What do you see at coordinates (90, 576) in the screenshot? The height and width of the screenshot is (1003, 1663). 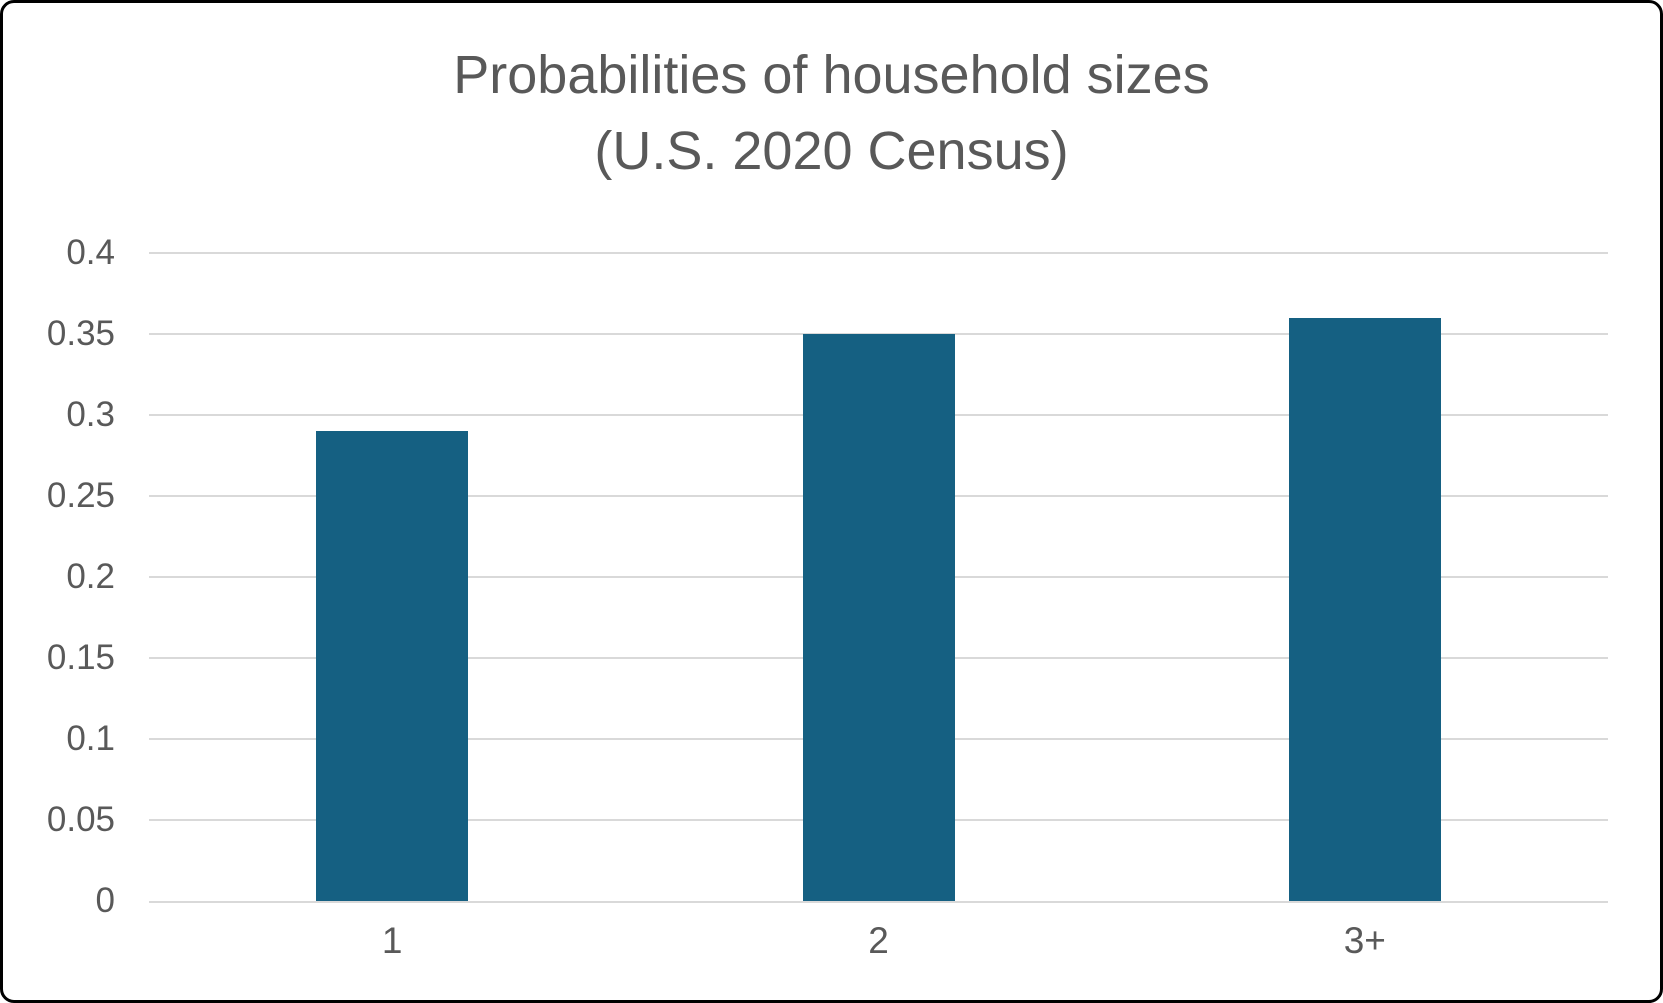 I see `y-tick-label: 0.2` at bounding box center [90, 576].